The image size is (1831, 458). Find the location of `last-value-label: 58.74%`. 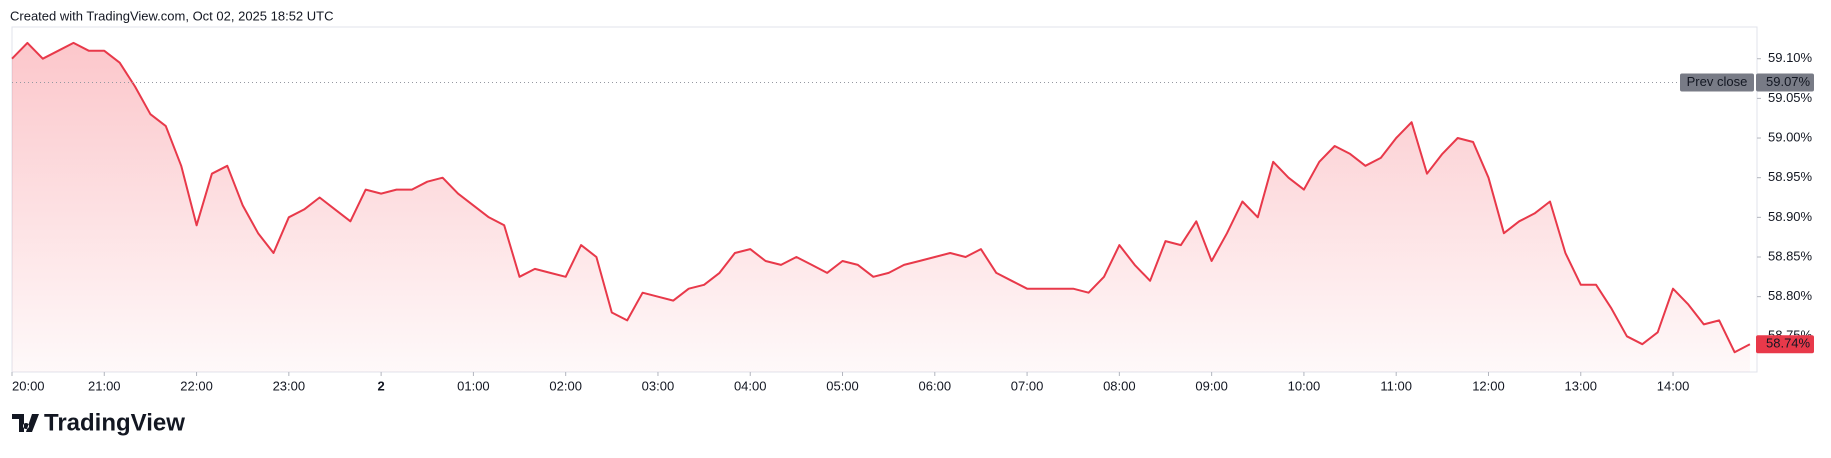

last-value-label: 58.74% is located at coordinates (1788, 343).